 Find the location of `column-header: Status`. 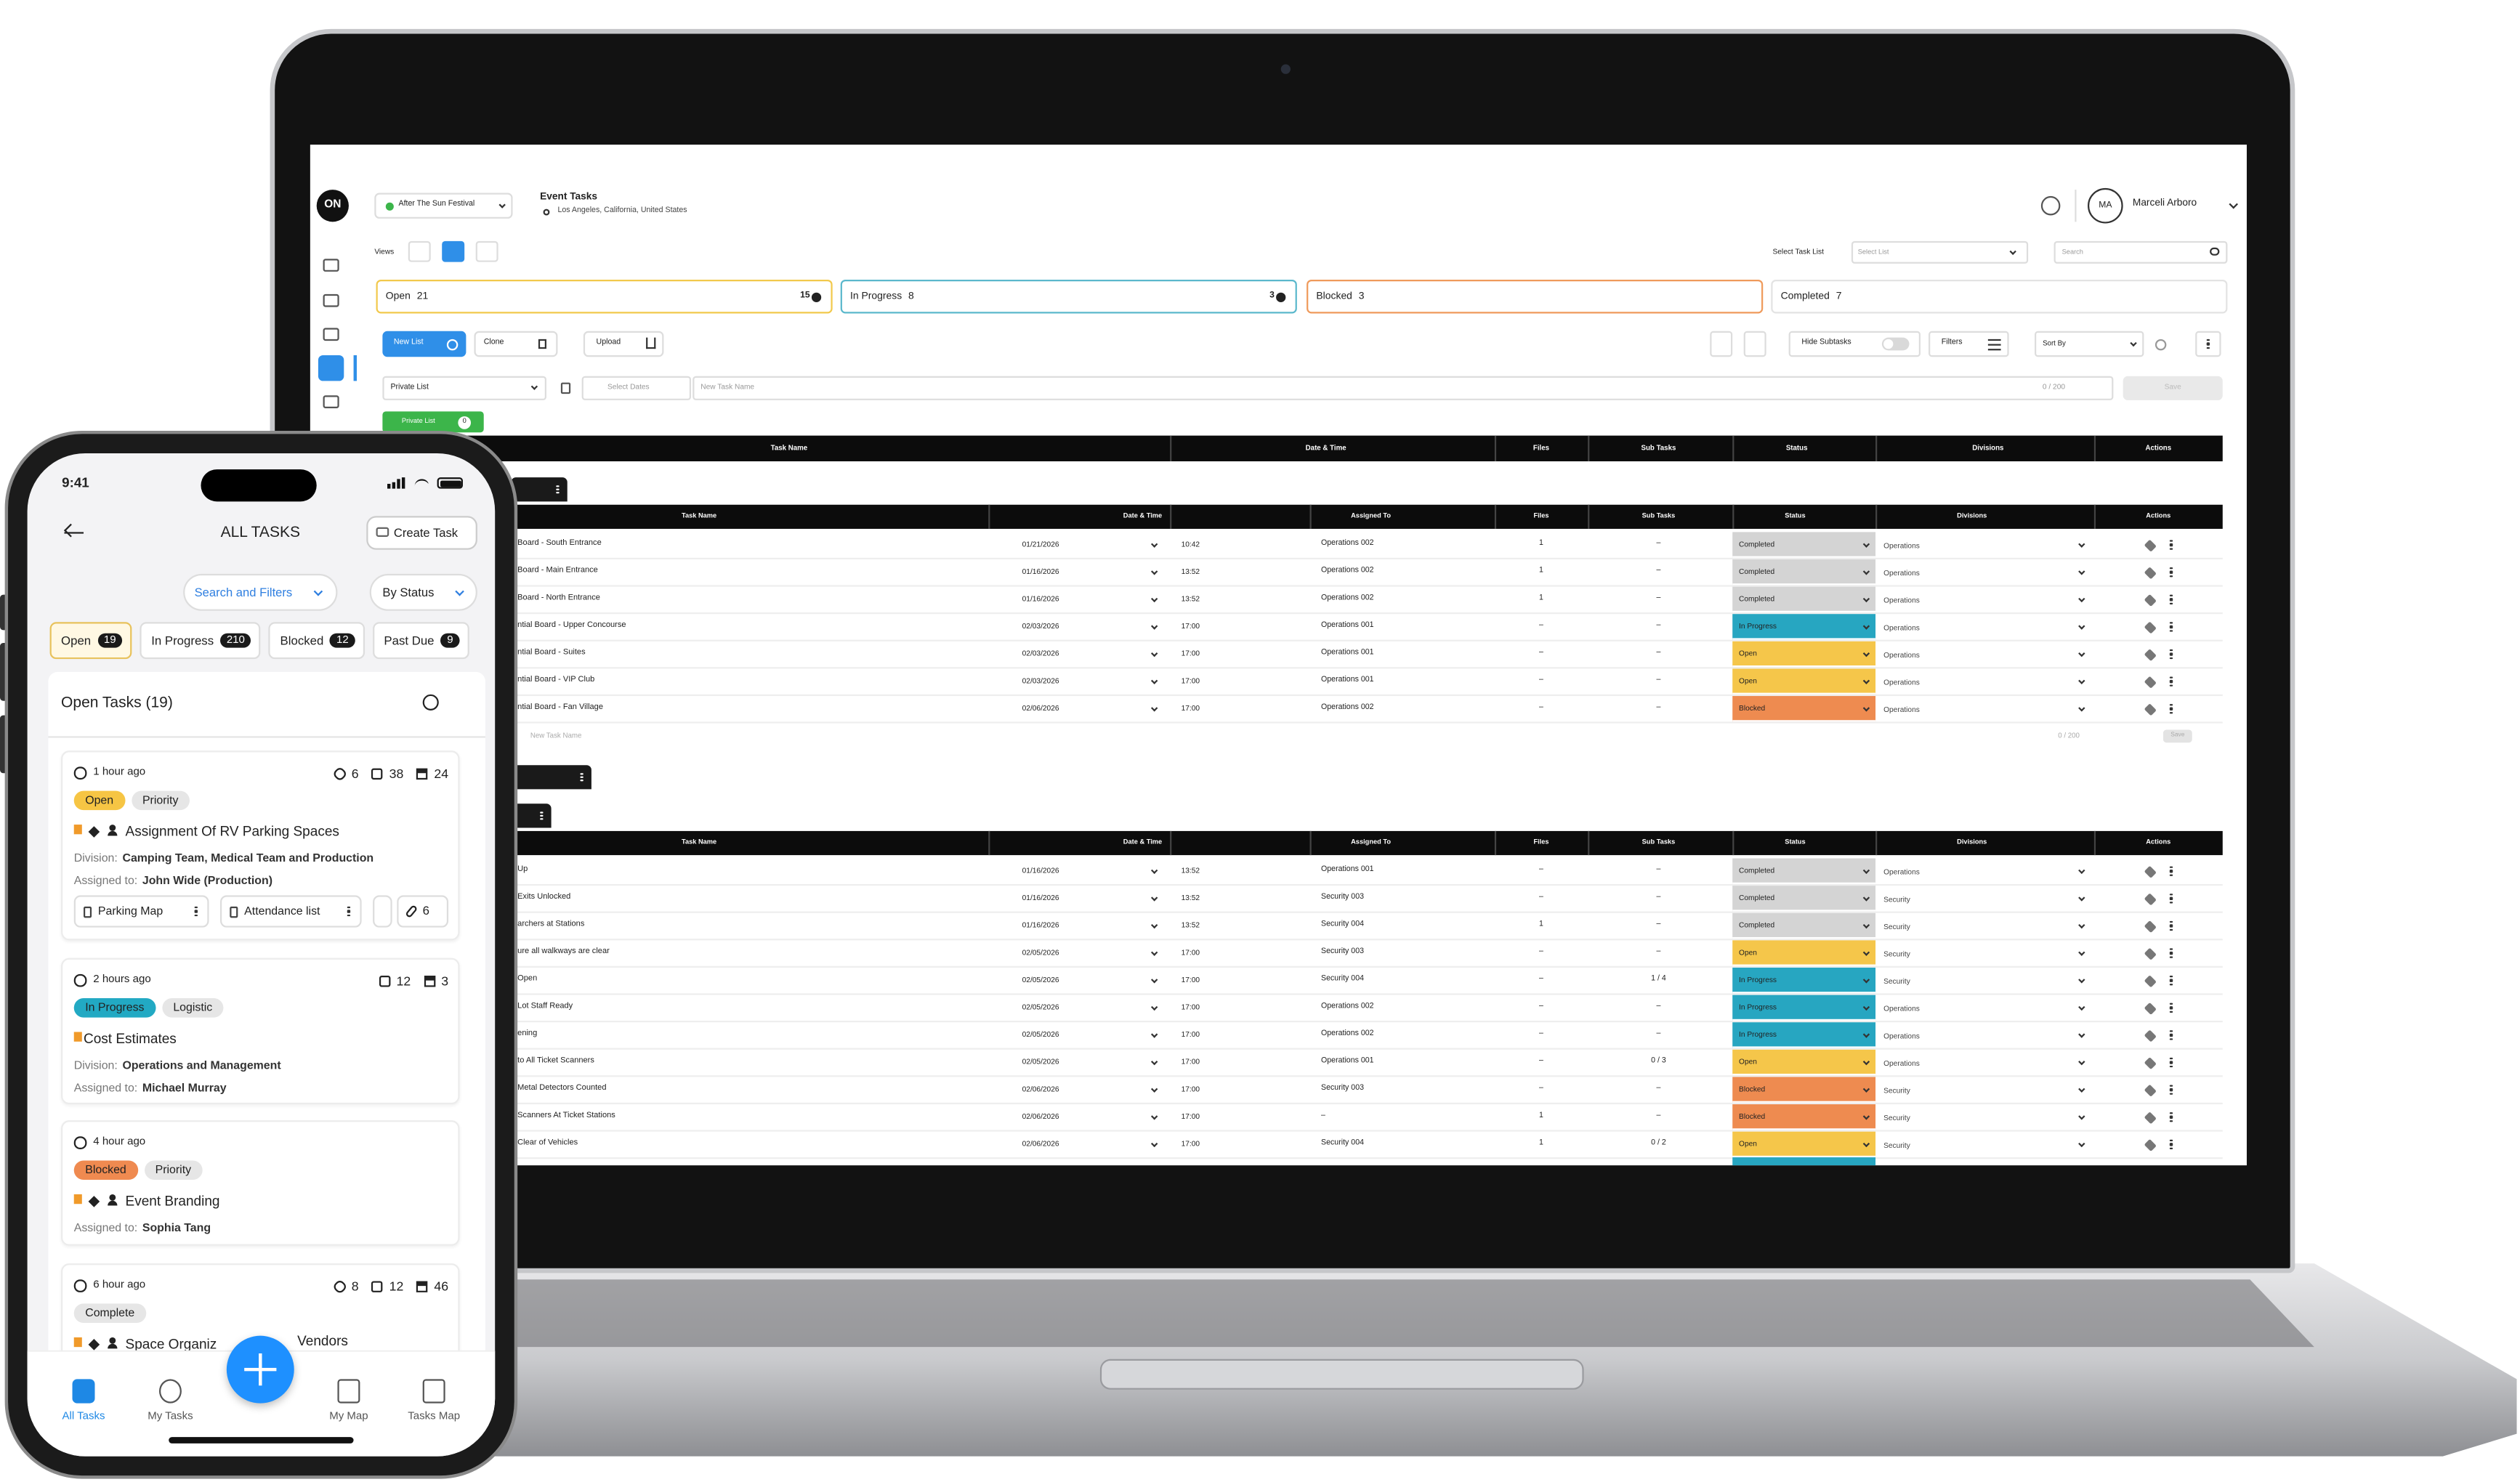

column-header: Status is located at coordinates (1795, 515).